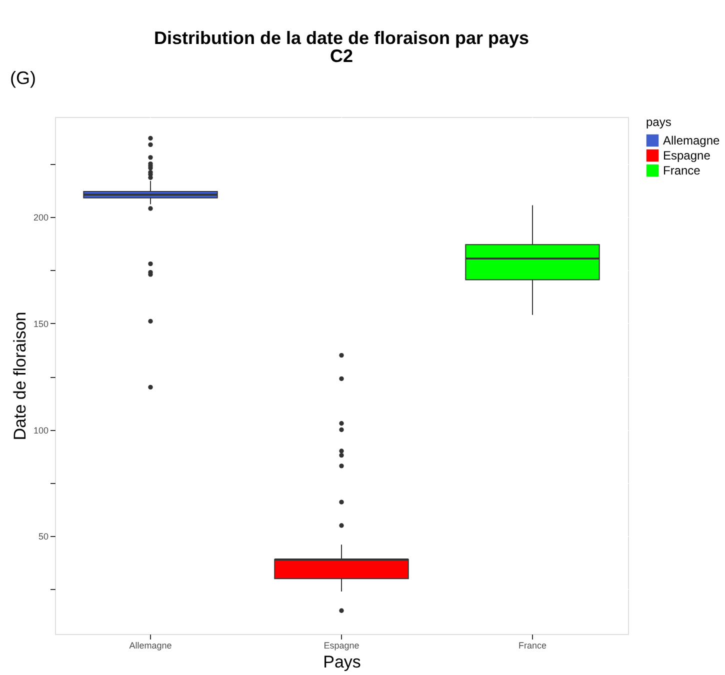 This screenshot has width=725, height=675. I want to click on y-axis-title: Date de floraison, so click(20, 376).